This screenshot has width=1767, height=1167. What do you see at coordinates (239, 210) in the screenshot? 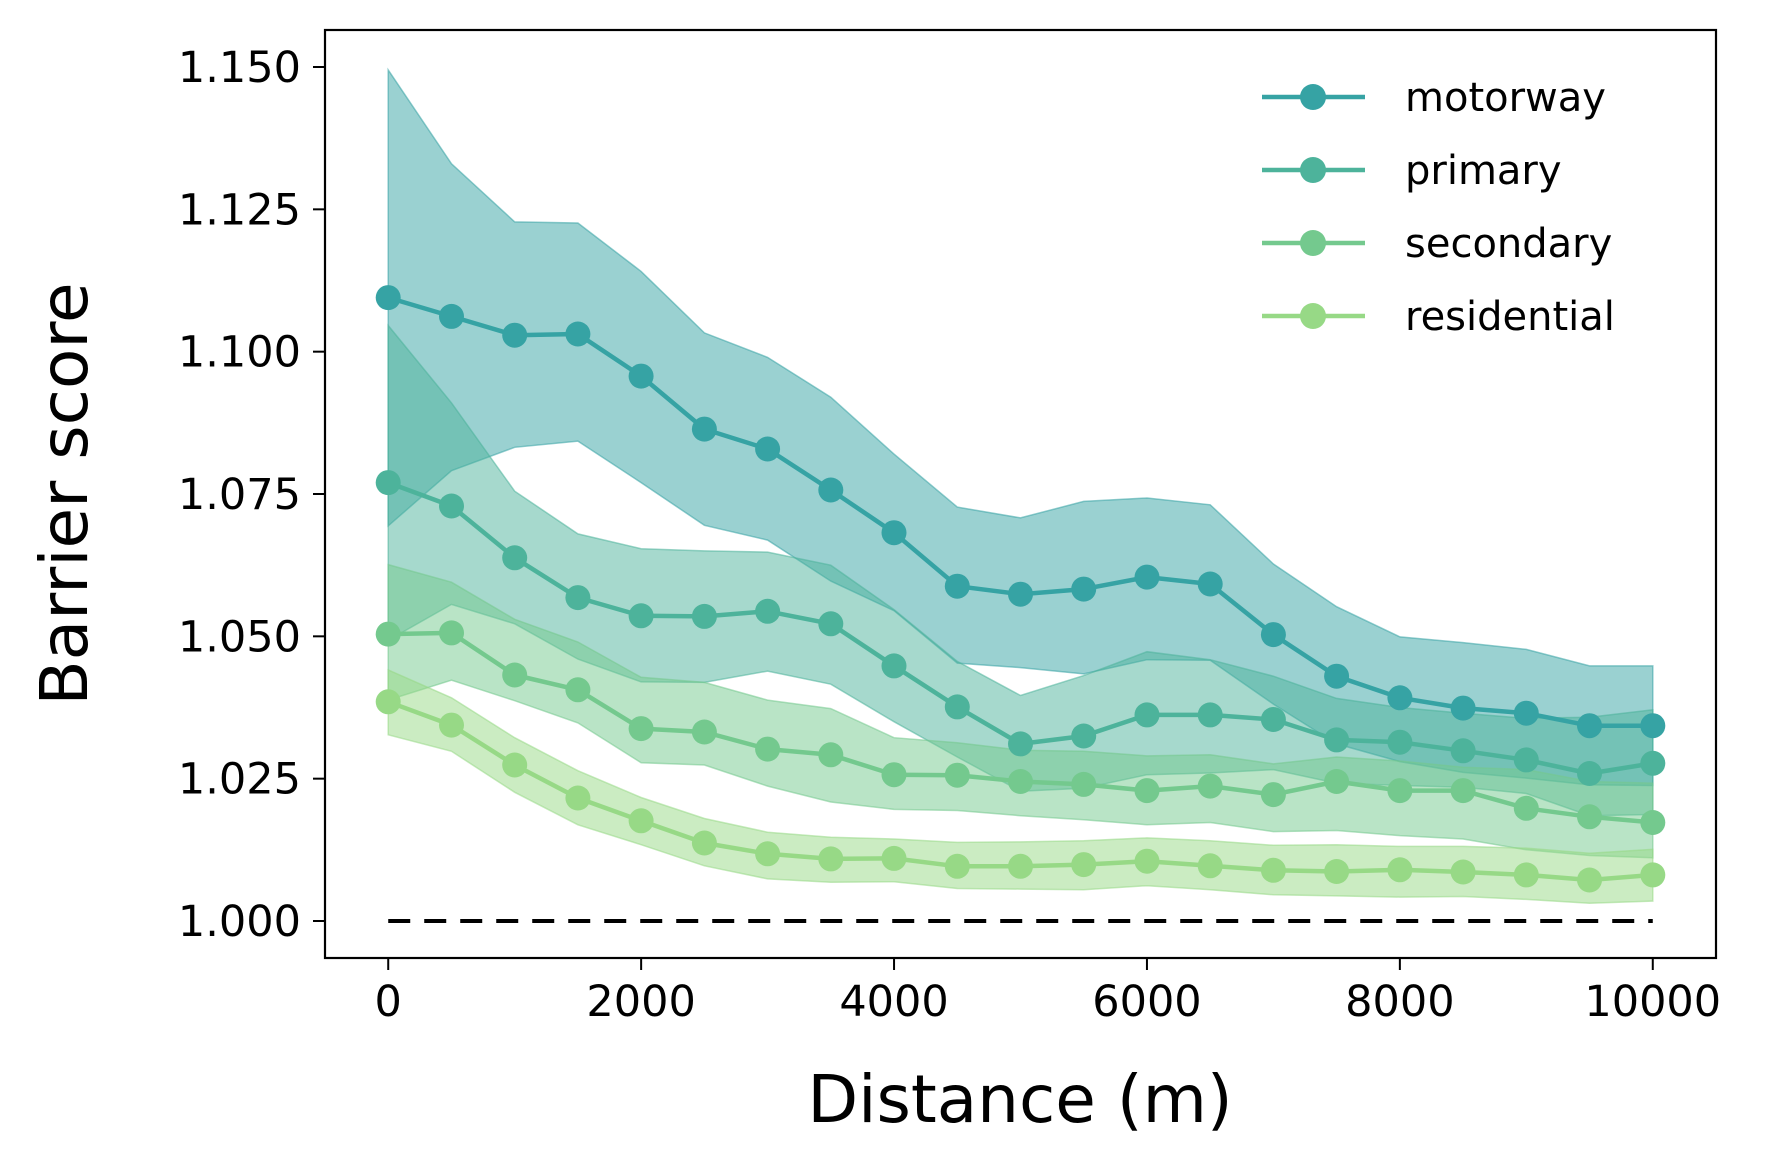
I see `y-tick-label: 1.125` at bounding box center [239, 210].